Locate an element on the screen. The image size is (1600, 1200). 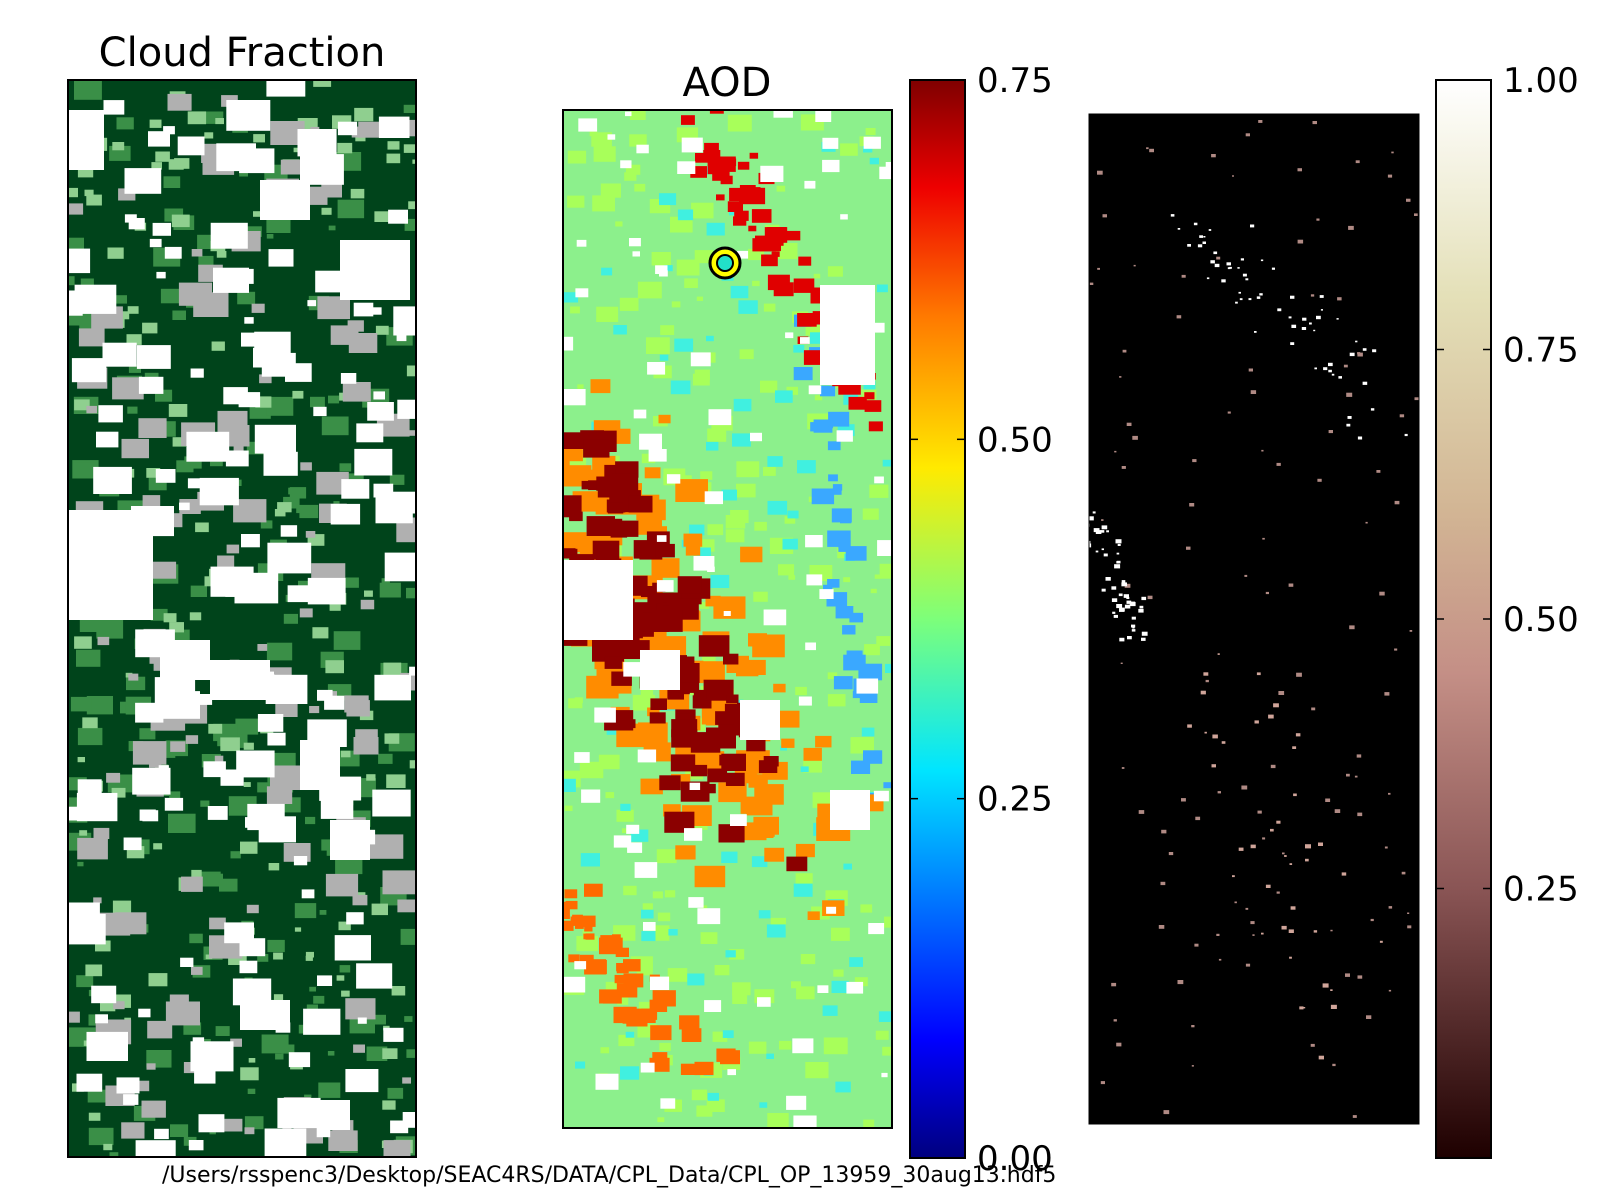
aircraft-marker is located at coordinates (725, 263).